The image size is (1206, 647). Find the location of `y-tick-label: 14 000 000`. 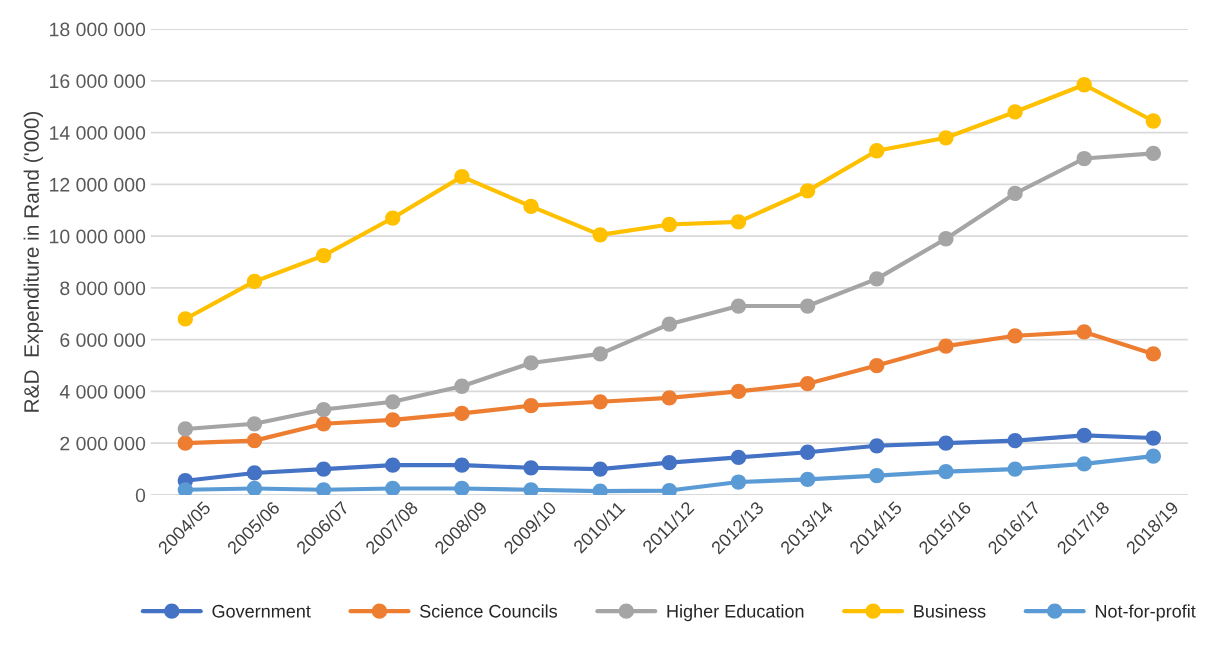

y-tick-label: 14 000 000 is located at coordinates (98, 133).